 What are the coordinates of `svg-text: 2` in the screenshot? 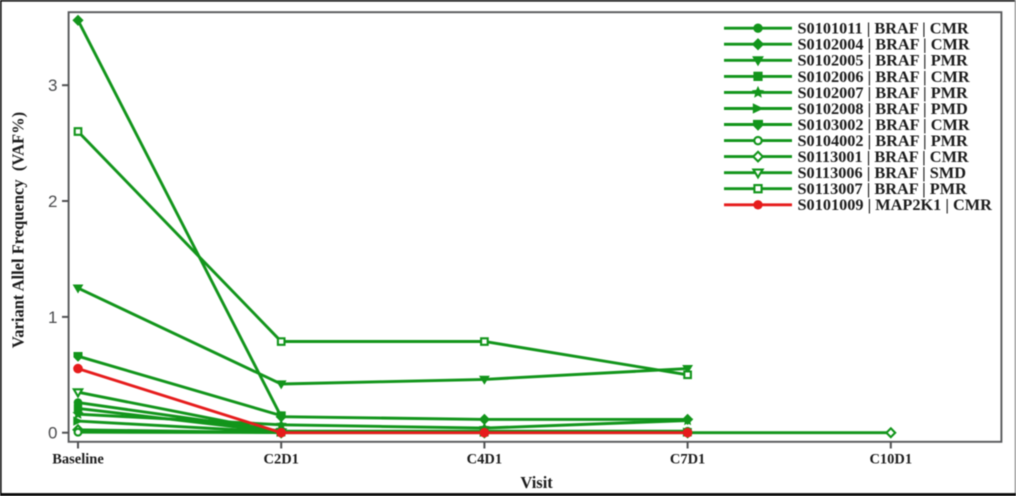 It's located at (52, 201).